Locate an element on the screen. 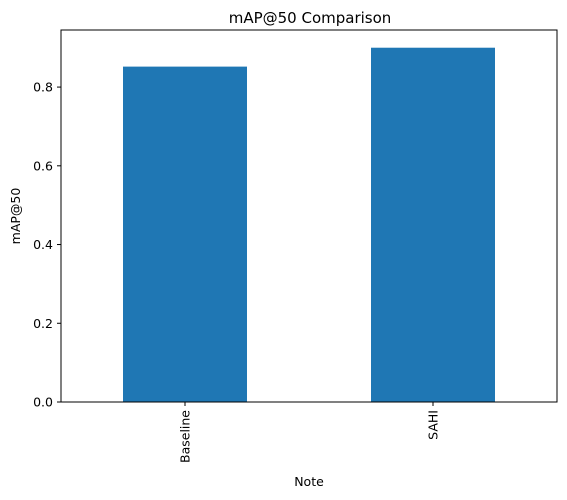 The image size is (567, 500). y-tick-label: 0.6 is located at coordinates (43, 165).